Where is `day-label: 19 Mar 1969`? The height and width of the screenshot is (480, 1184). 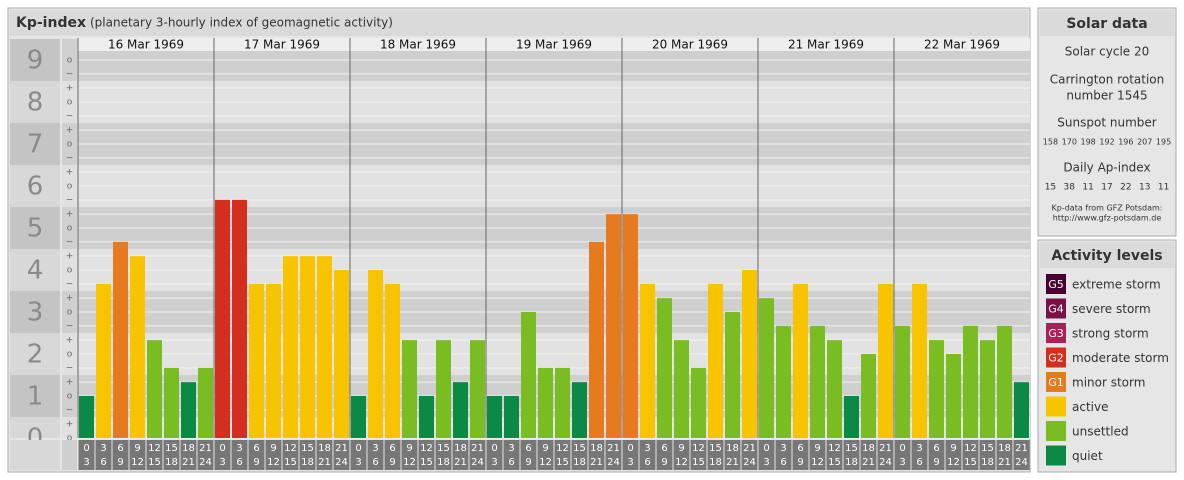
day-label: 19 Mar 1969 is located at coordinates (554, 45).